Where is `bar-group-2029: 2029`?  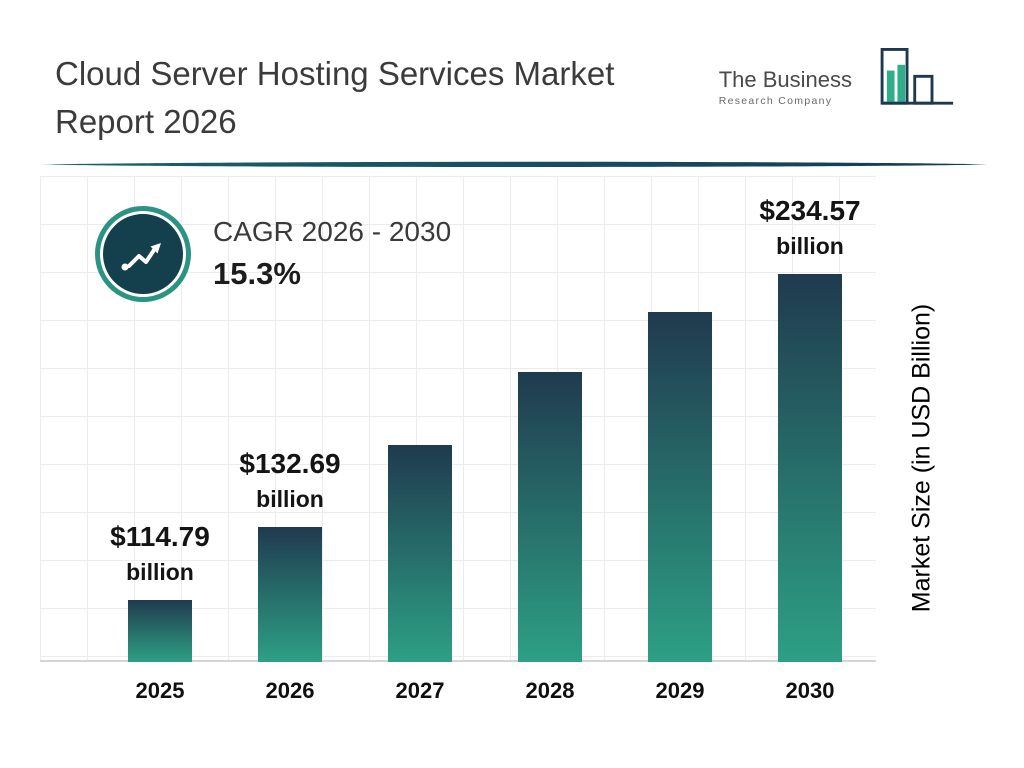
bar-group-2029: 2029 is located at coordinates (680, 507).